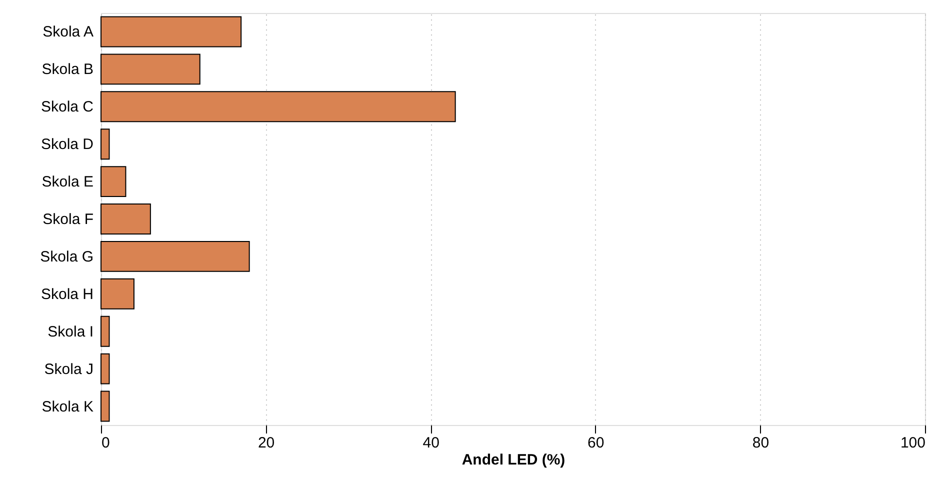 The width and height of the screenshot is (936, 497). What do you see at coordinates (266, 443) in the screenshot?
I see `x-tick-label: 20` at bounding box center [266, 443].